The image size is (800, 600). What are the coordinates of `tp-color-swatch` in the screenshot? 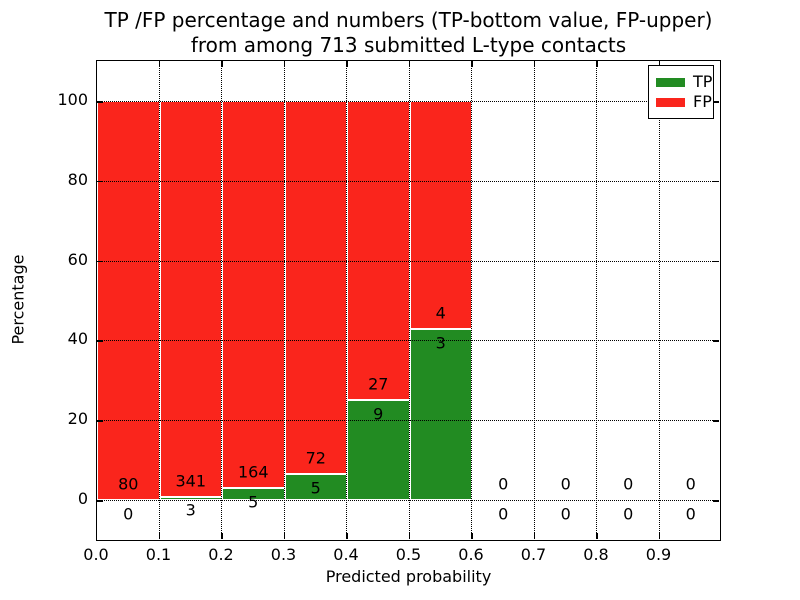 It's located at (670, 82).